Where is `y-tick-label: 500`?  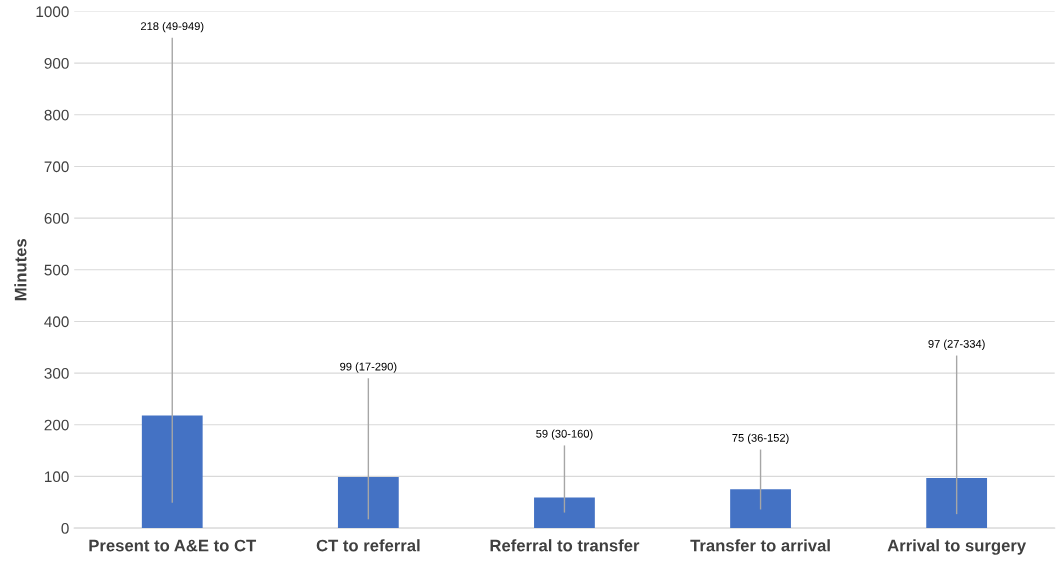 y-tick-label: 500 is located at coordinates (56, 270).